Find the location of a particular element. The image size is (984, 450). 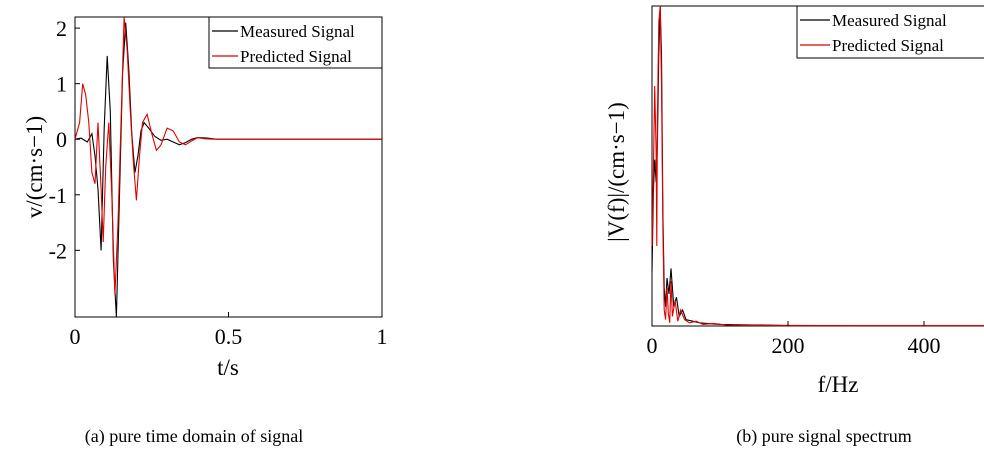

legend-label-measured-b: Measured Signal is located at coordinates (889, 20).